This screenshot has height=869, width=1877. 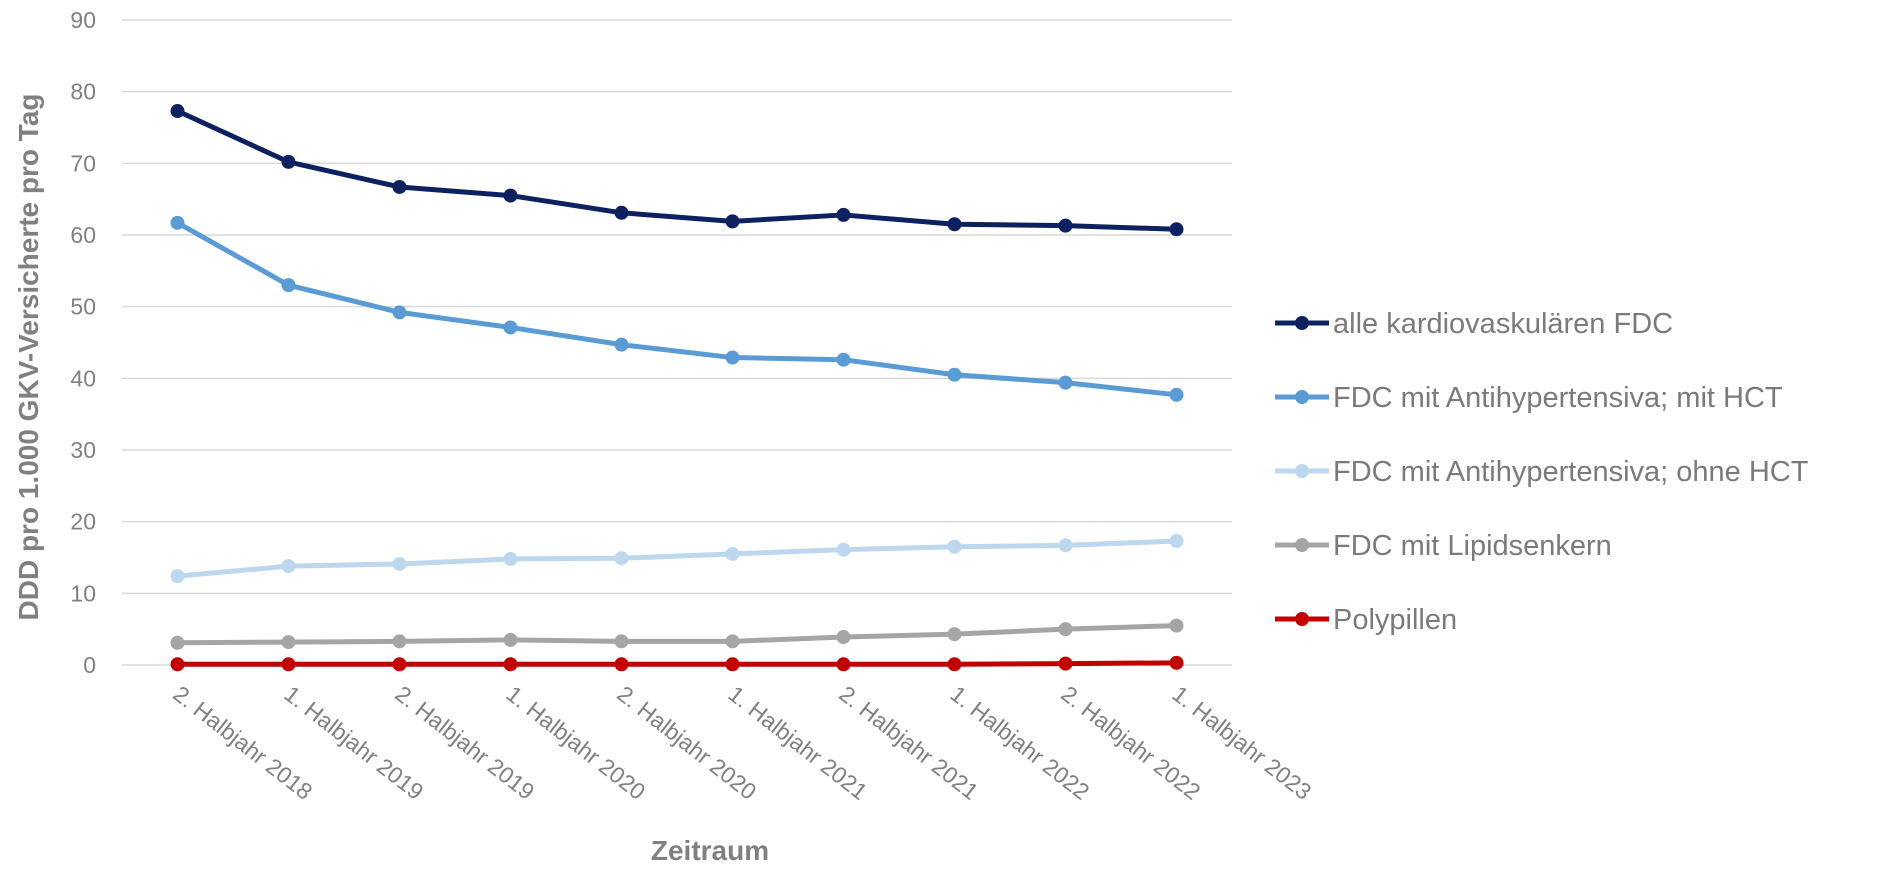 What do you see at coordinates (83, 342) in the screenshot?
I see `y-axis-ticks: 0 10 20 30 40 50 60 70 80 90` at bounding box center [83, 342].